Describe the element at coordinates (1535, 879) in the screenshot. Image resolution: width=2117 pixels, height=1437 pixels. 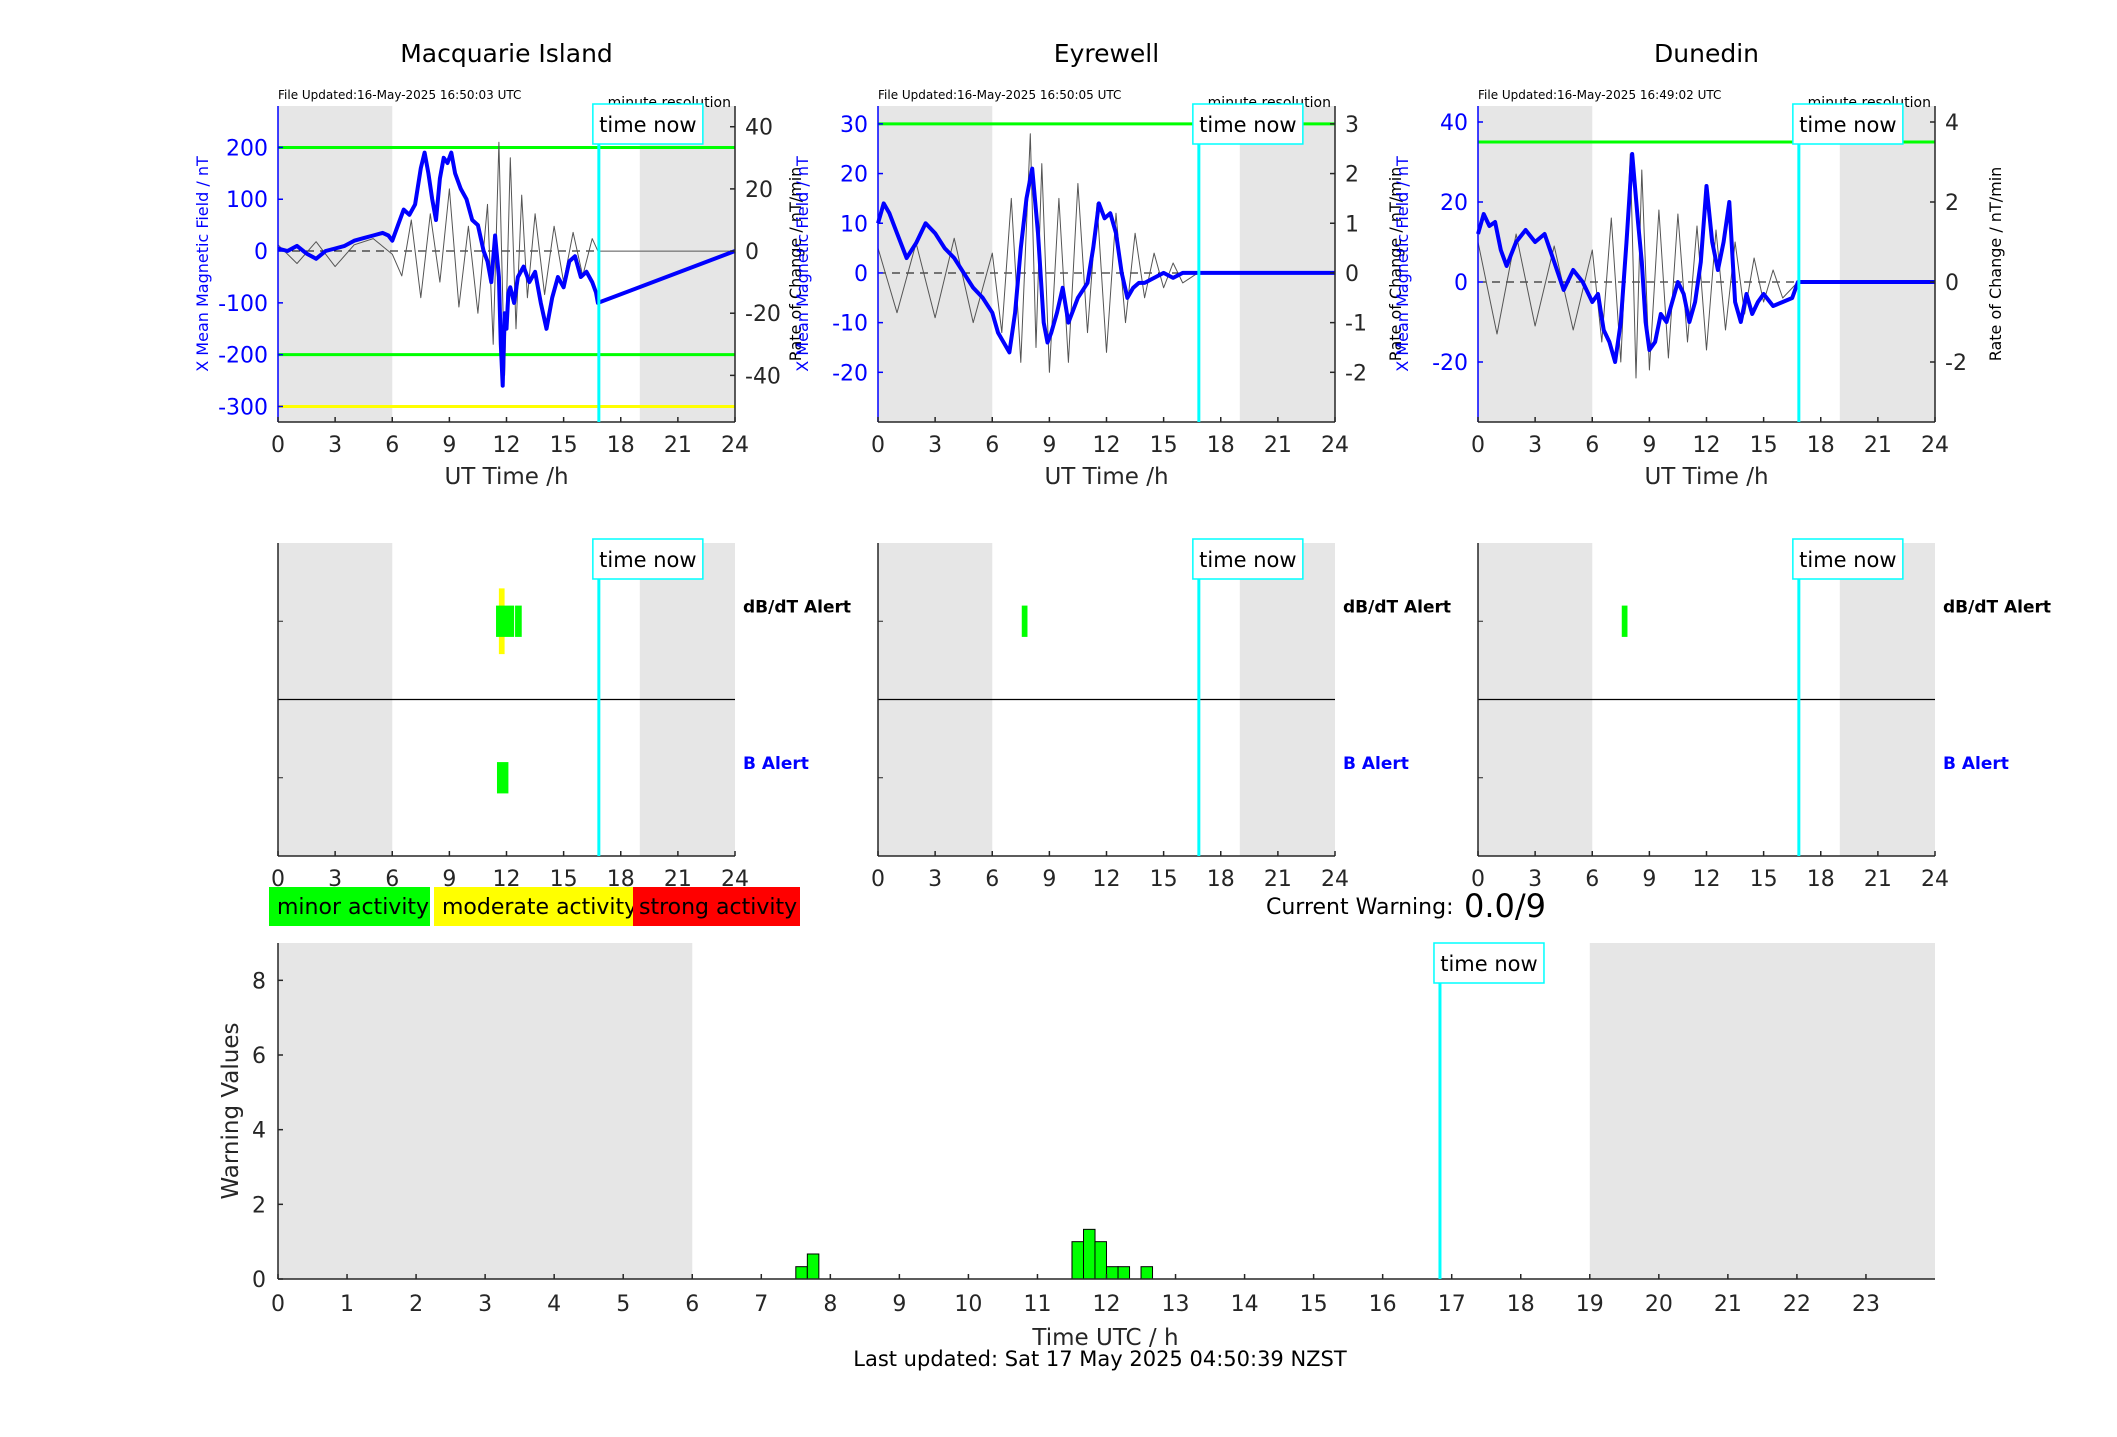
I see `x-tick-label: 3` at that location.